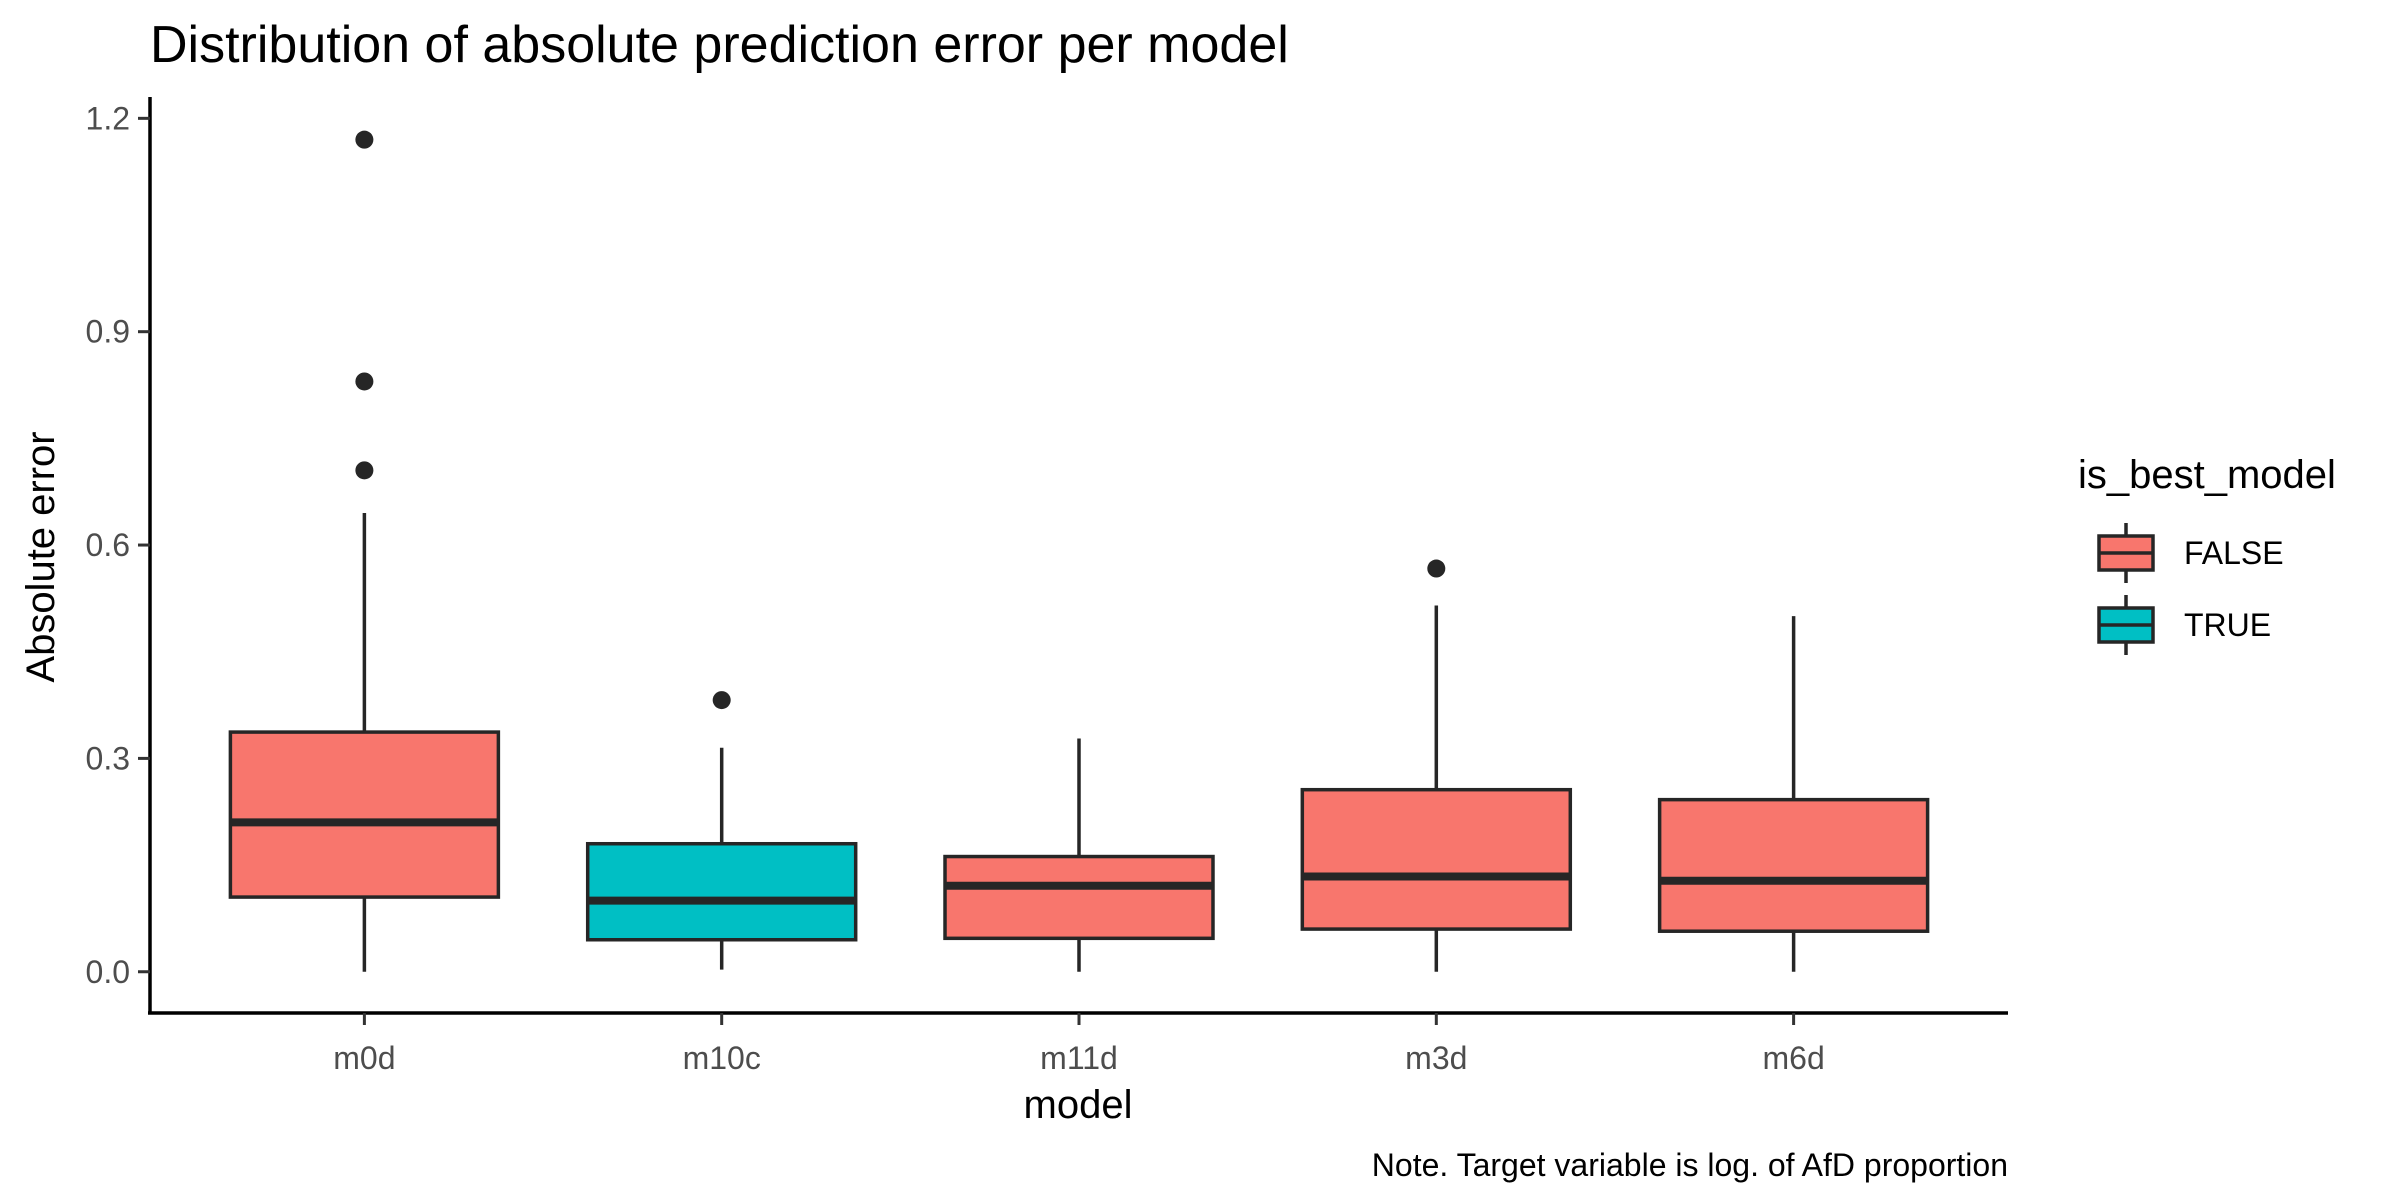 This screenshot has height=1200, width=2400. I want to click on x-axis-title: model, so click(1078, 1105).